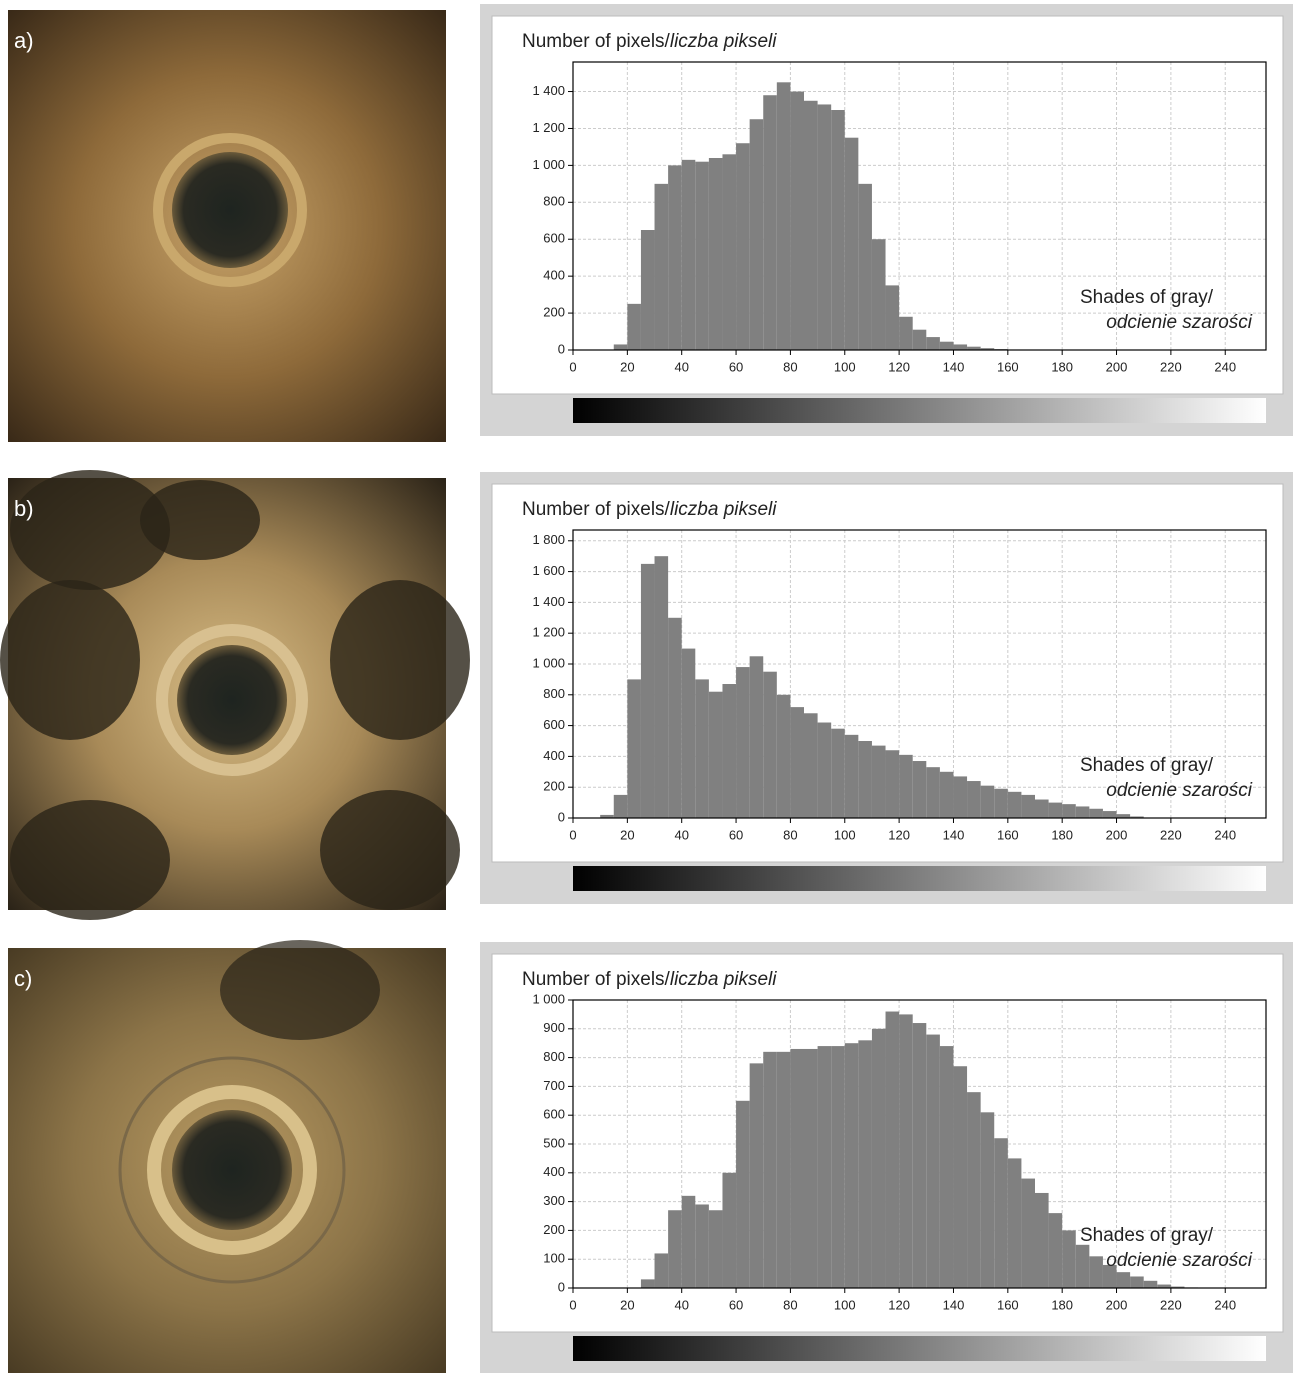  Describe the element at coordinates (845, 834) in the screenshot. I see `x-tick-label: 100` at that location.